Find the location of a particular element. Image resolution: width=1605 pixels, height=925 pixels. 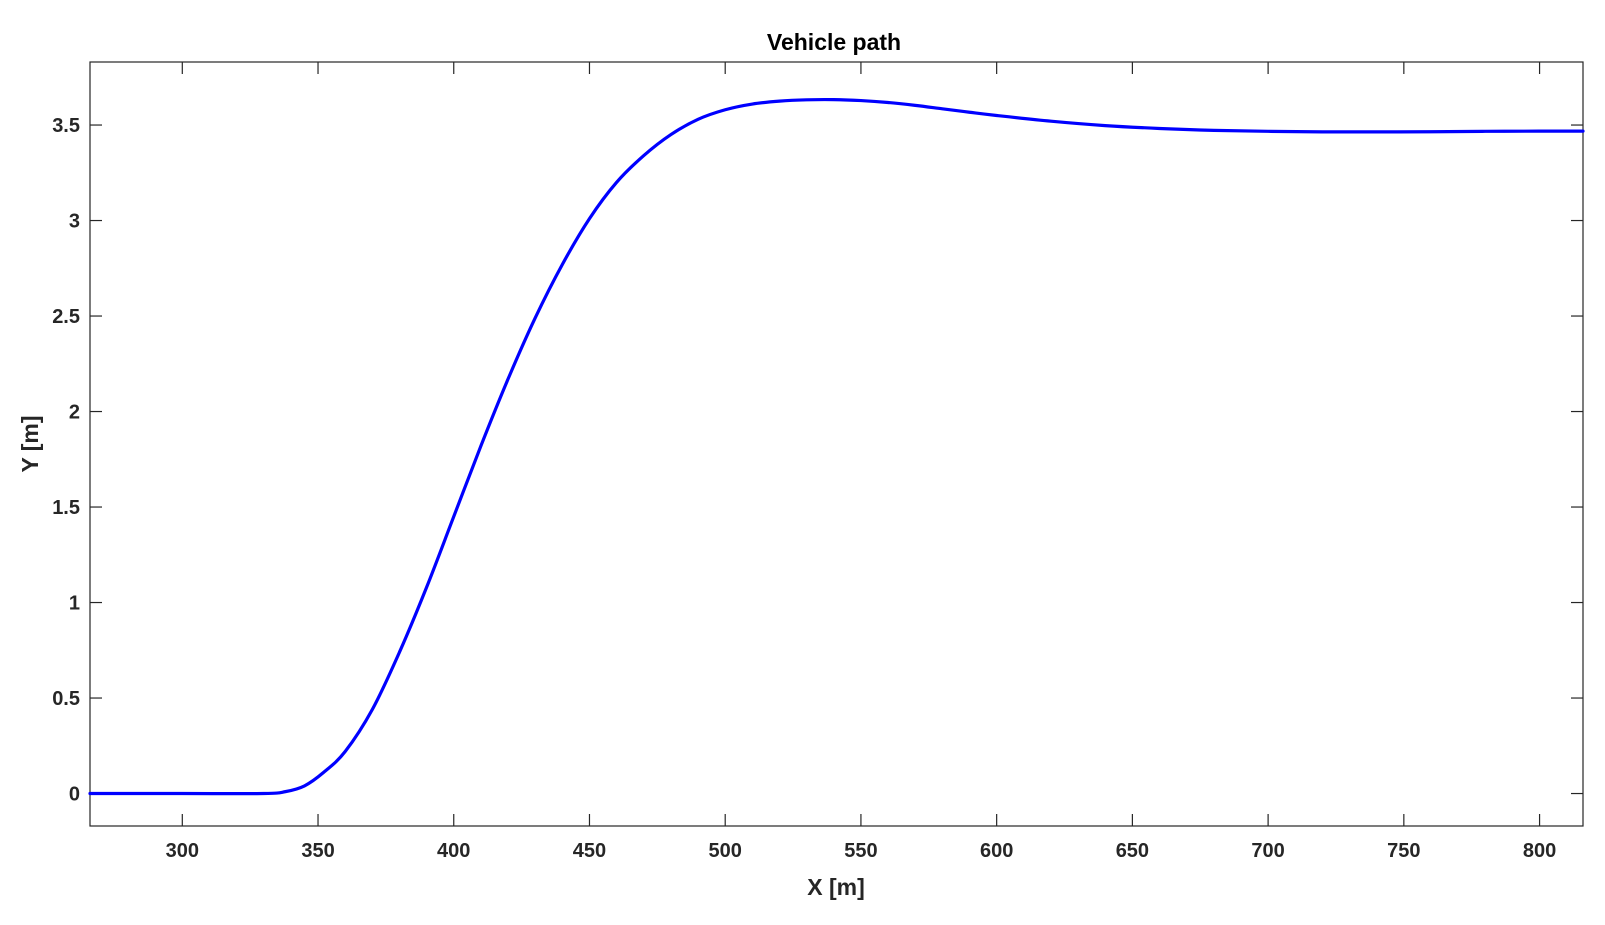

y-tick-label: 2 is located at coordinates (74, 413).